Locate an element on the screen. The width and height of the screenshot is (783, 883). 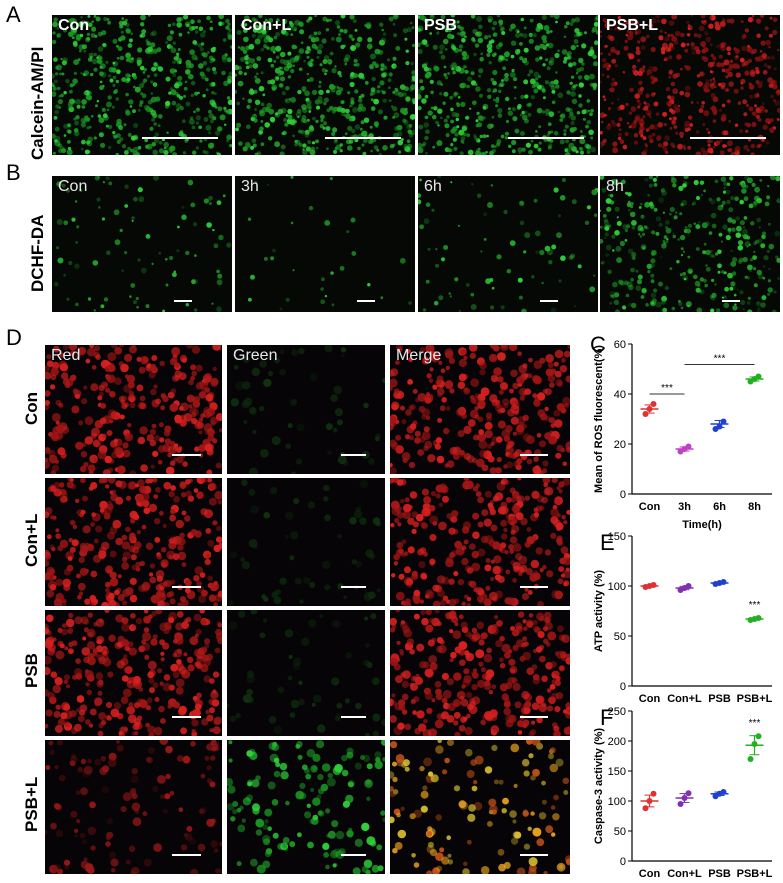
panel-a-letter: A is located at coordinates (13, 14).